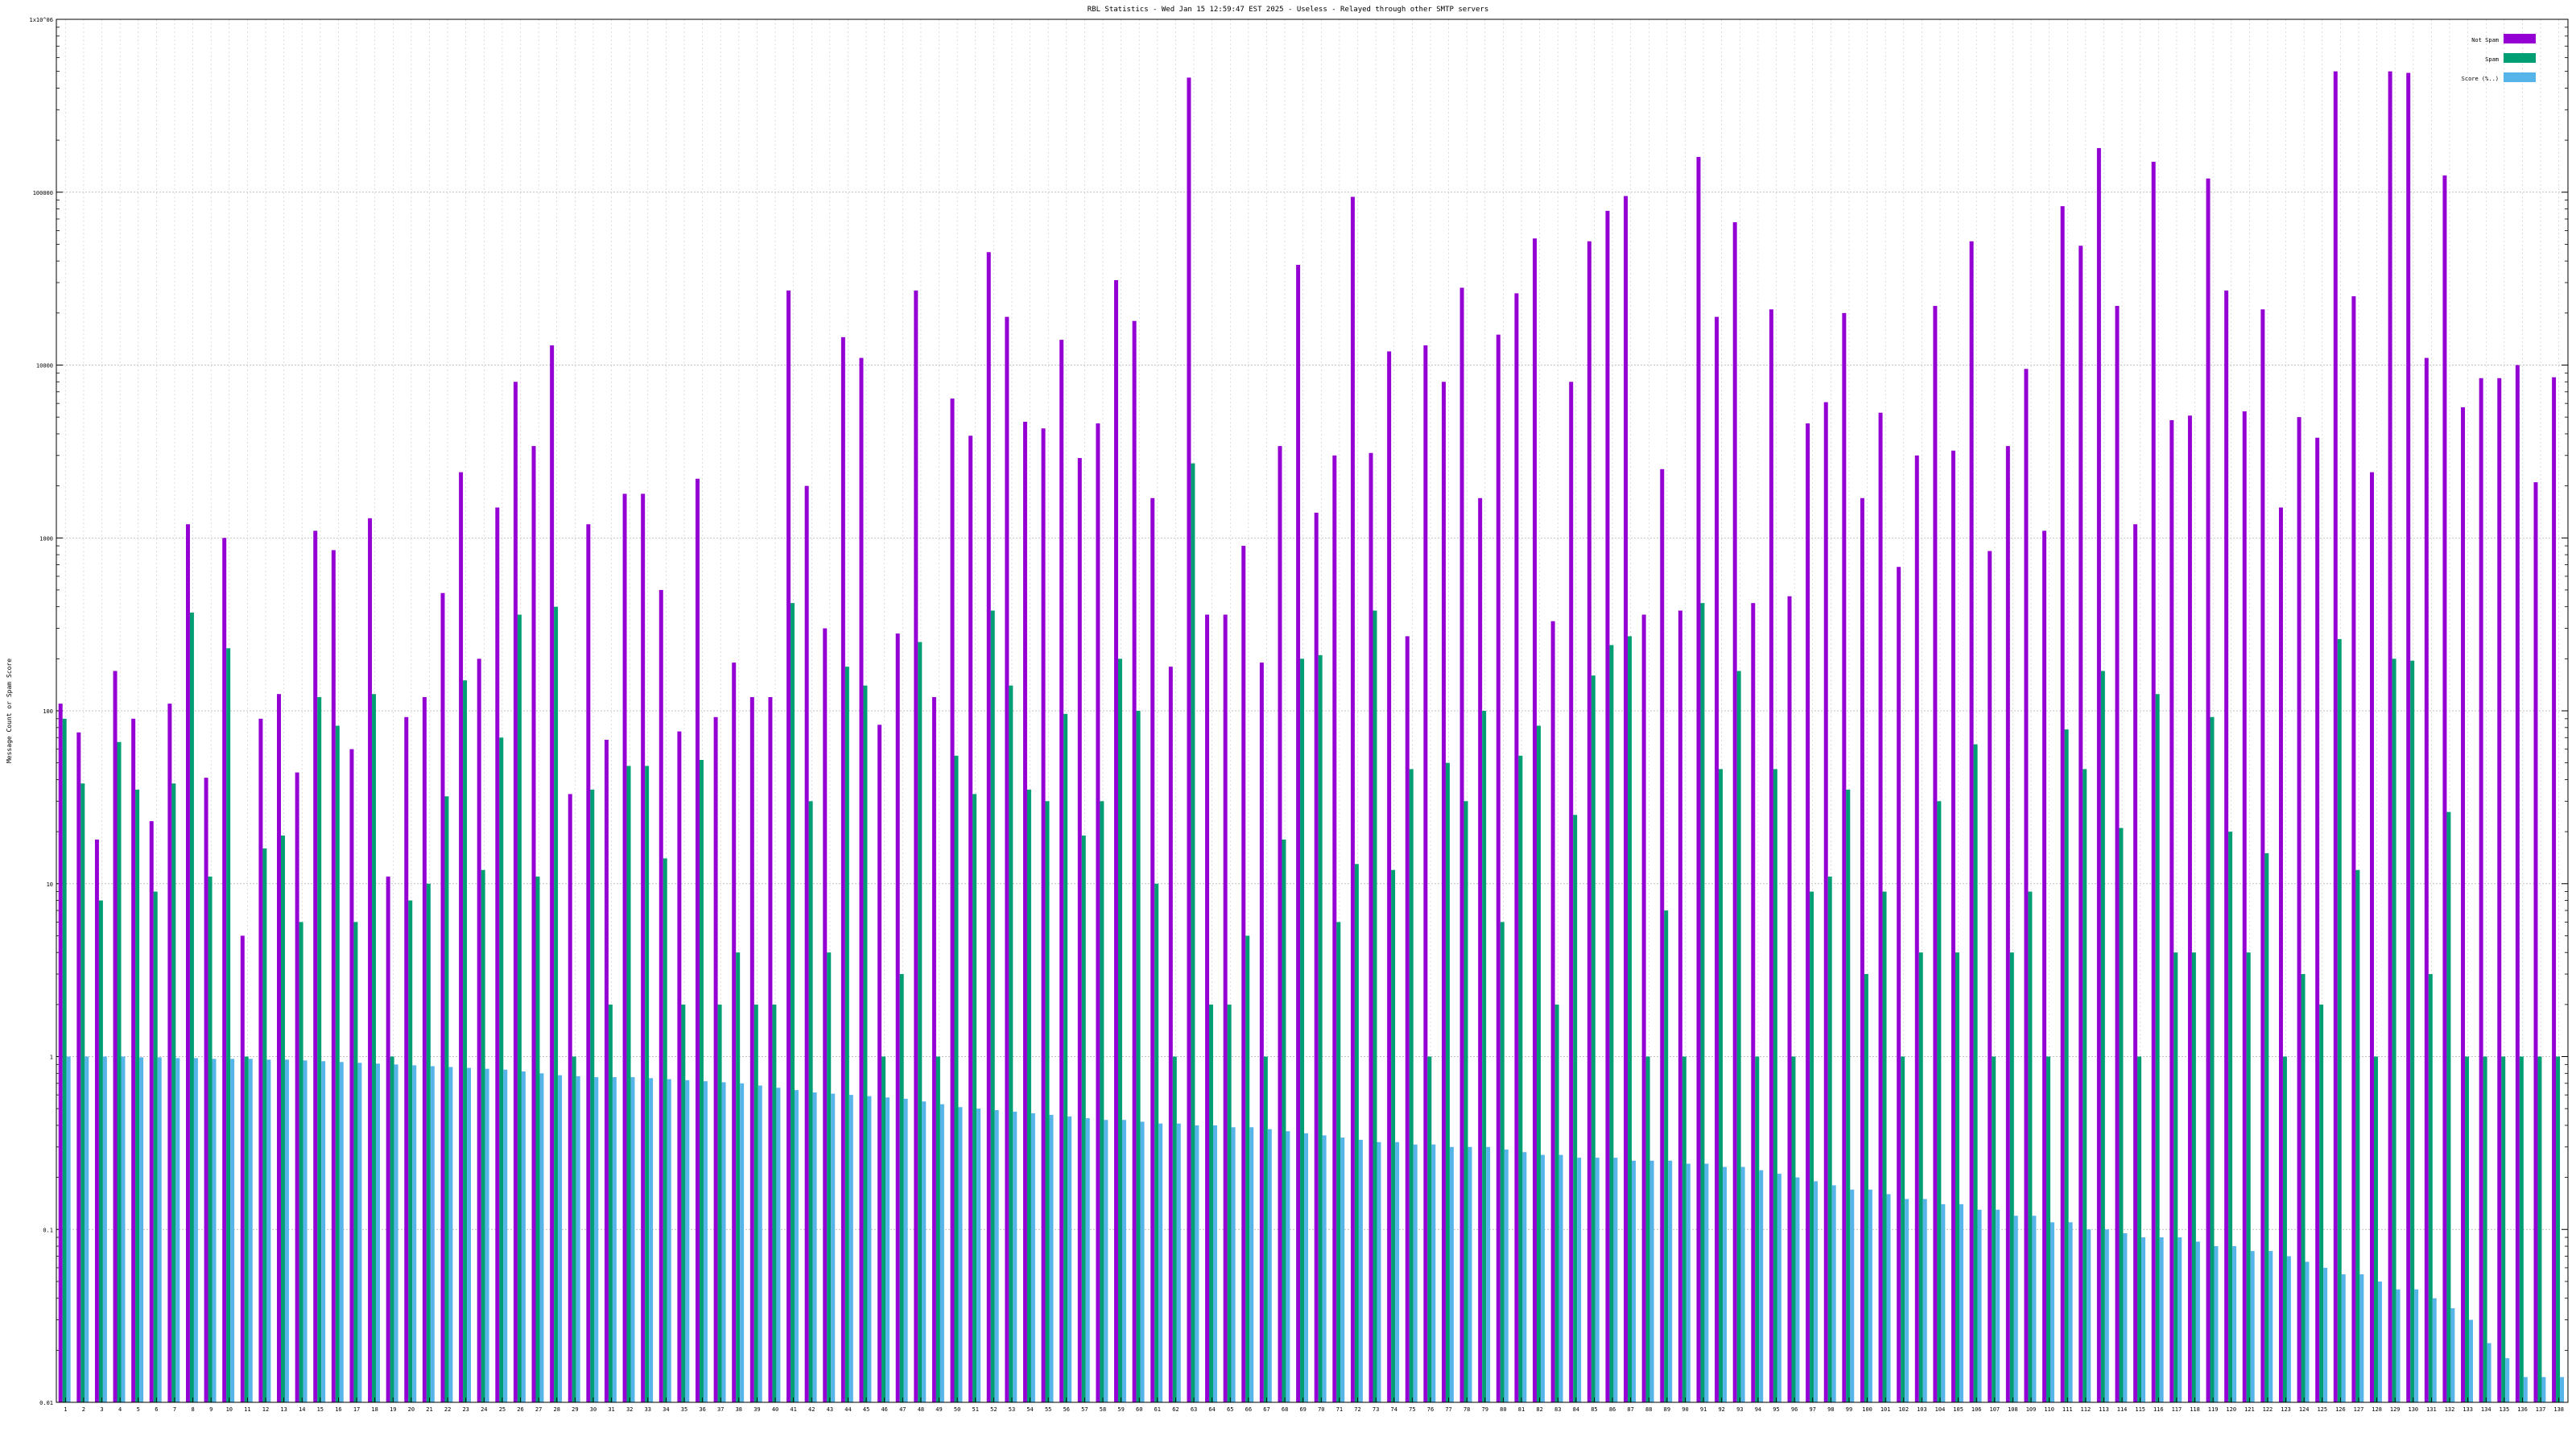 This screenshot has width=2576, height=1449. I want to click on x-tick-label: 118, so click(2195, 1409).